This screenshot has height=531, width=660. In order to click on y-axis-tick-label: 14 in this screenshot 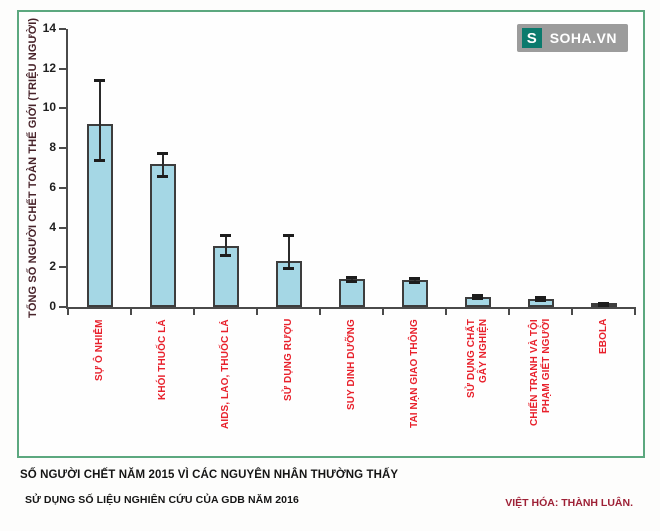, I will do `click(49, 28)`.